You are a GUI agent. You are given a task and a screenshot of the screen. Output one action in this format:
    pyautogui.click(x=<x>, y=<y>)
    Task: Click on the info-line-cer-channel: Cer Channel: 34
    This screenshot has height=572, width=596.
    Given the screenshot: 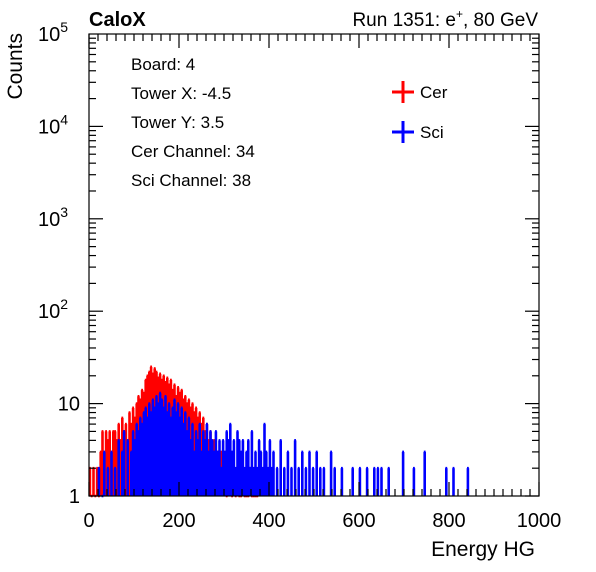 What is the action you would take?
    pyautogui.click(x=193, y=151)
    